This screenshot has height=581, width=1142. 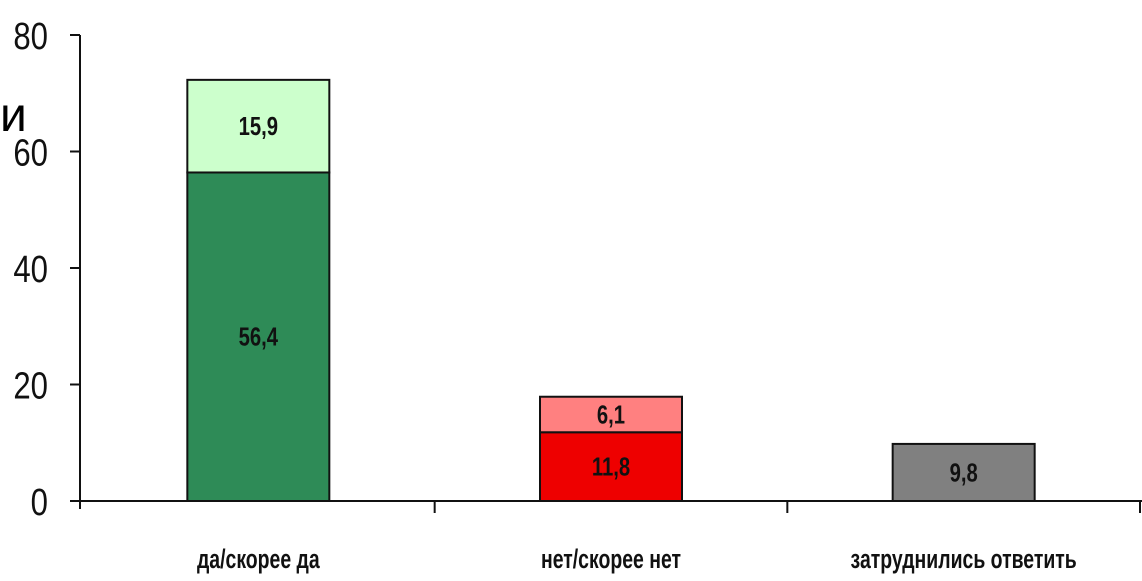 What do you see at coordinates (964, 559) in the screenshot?
I see `category-label: затруднились ответить` at bounding box center [964, 559].